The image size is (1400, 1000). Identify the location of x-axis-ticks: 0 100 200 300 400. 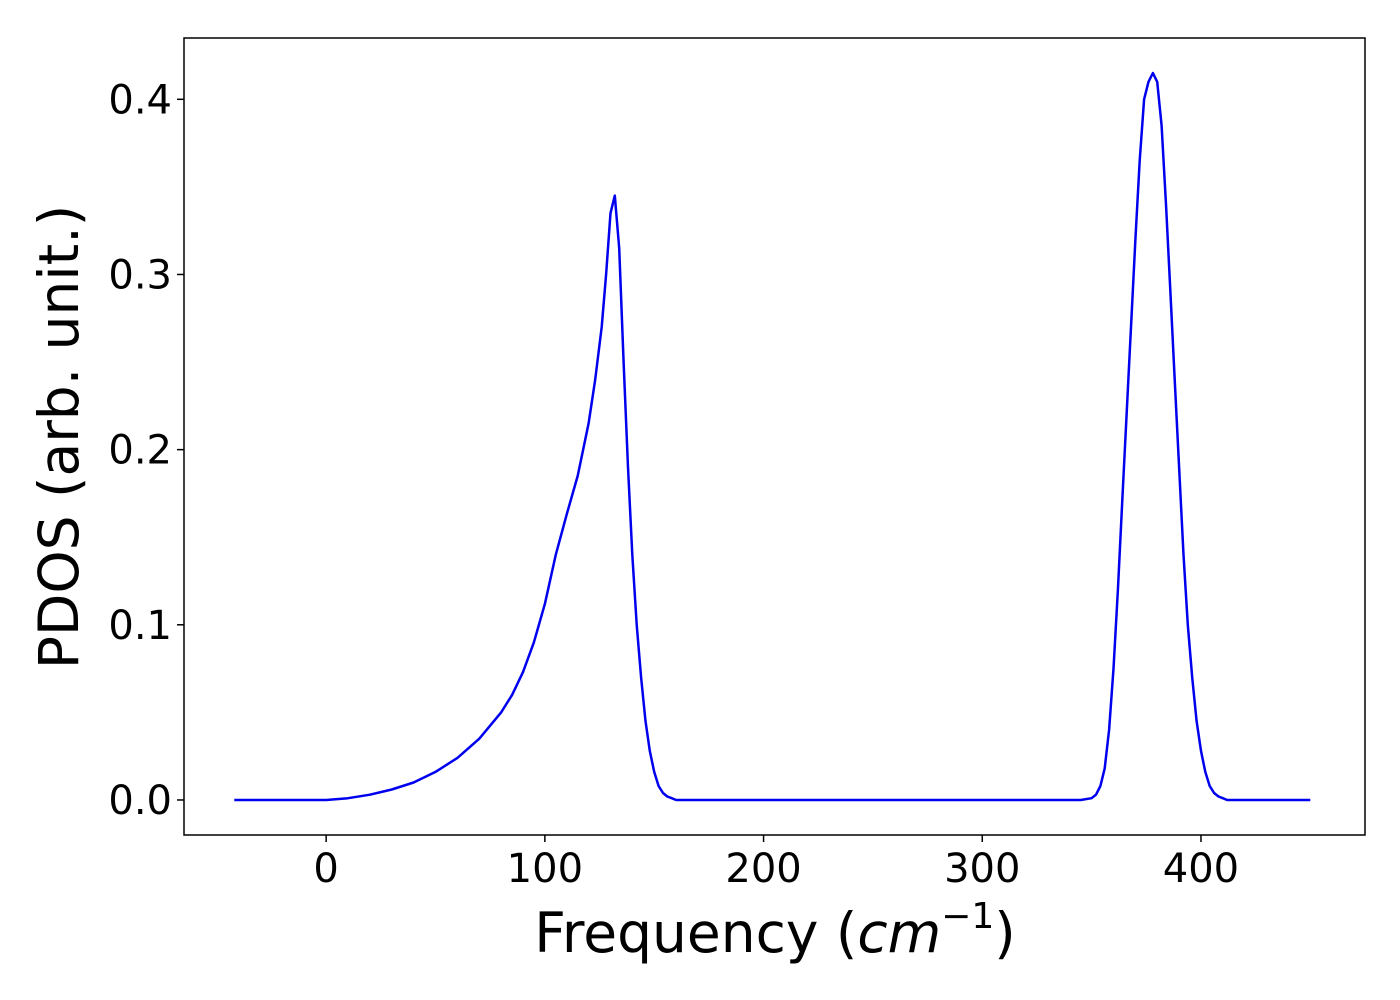
(776, 863).